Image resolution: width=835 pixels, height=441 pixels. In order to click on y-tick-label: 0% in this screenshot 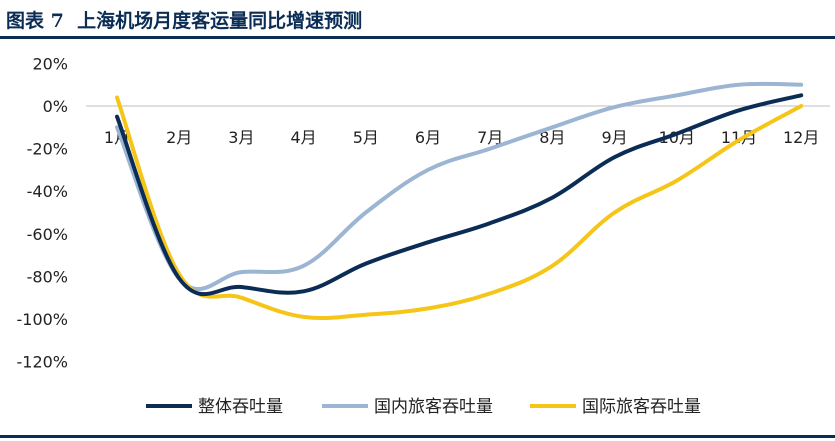, I will do `click(55, 106)`.